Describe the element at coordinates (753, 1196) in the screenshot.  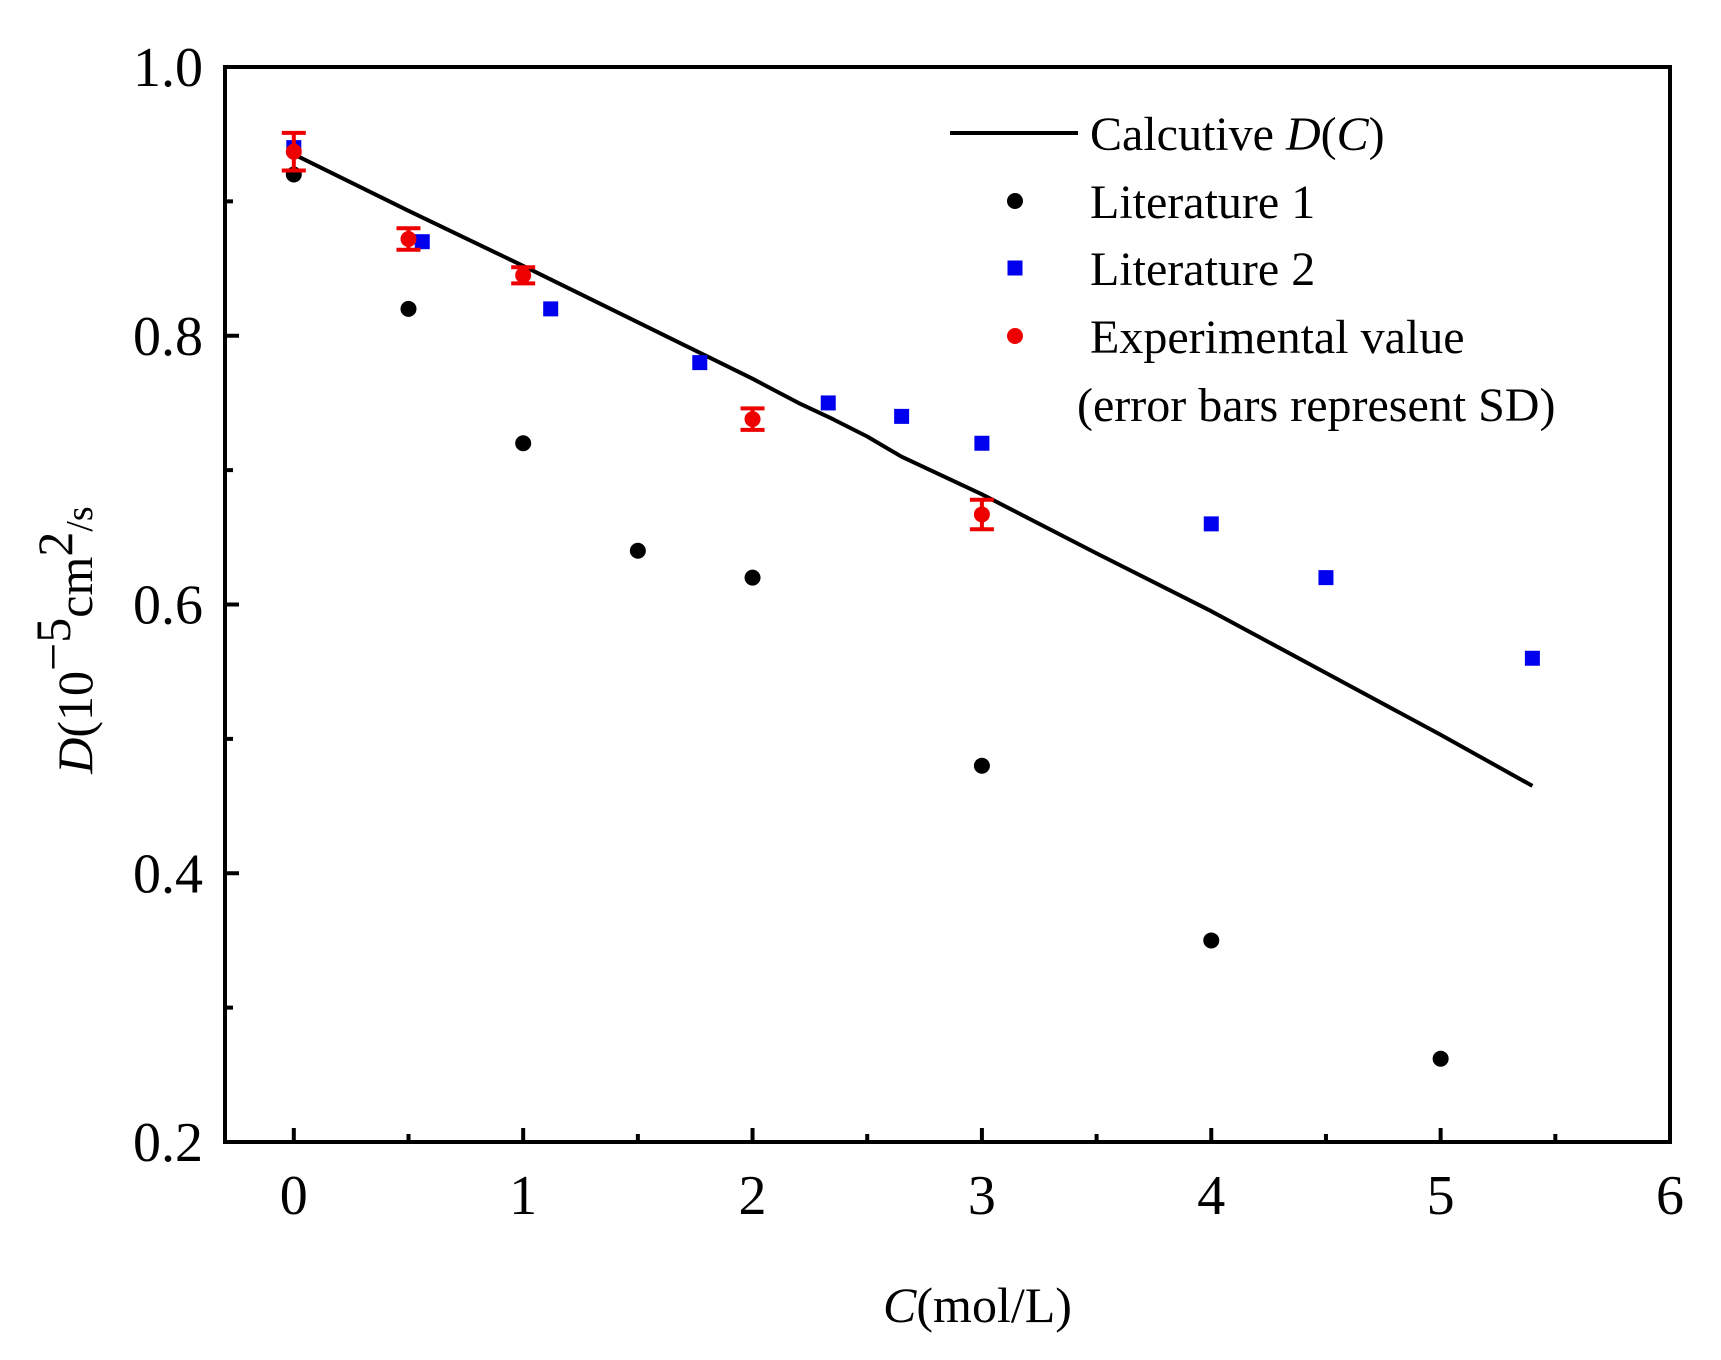
I see `x-tick-label: 2` at that location.